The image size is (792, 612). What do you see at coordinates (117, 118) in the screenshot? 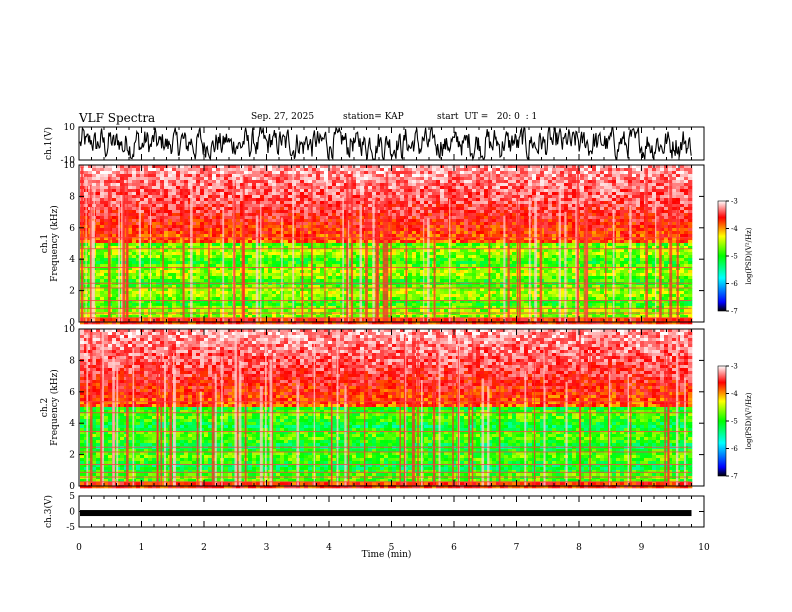
I see `chart-title: VLF Spectra` at bounding box center [117, 118].